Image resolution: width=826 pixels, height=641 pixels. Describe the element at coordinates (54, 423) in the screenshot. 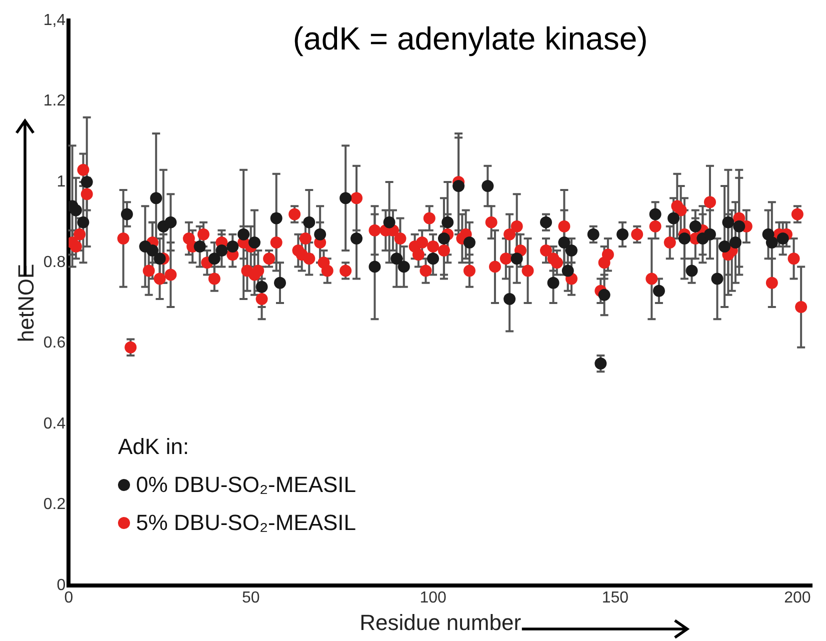

I see `y-tick-label: 0.4` at that location.